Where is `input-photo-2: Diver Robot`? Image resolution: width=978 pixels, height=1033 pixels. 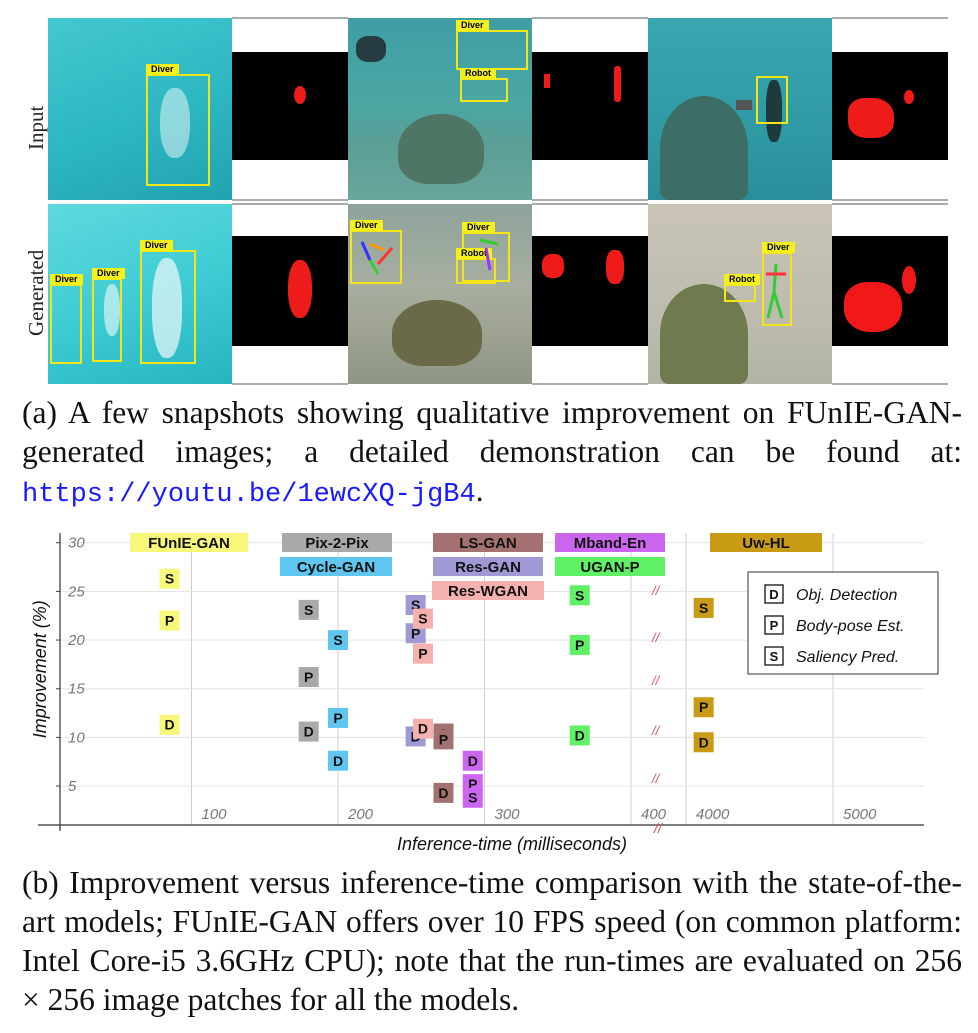
input-photo-2: Diver Robot is located at coordinates (440, 109).